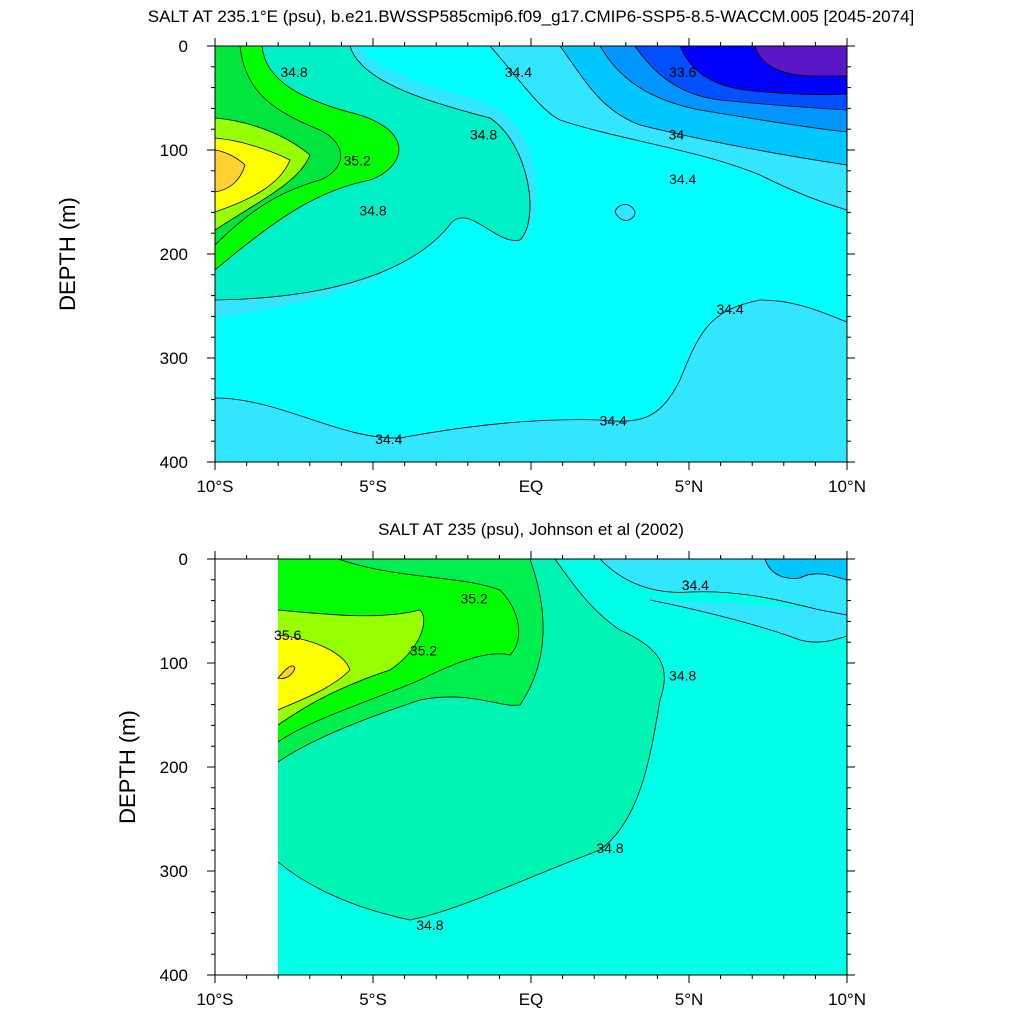  I want to click on contour-label: 34, so click(677, 134).